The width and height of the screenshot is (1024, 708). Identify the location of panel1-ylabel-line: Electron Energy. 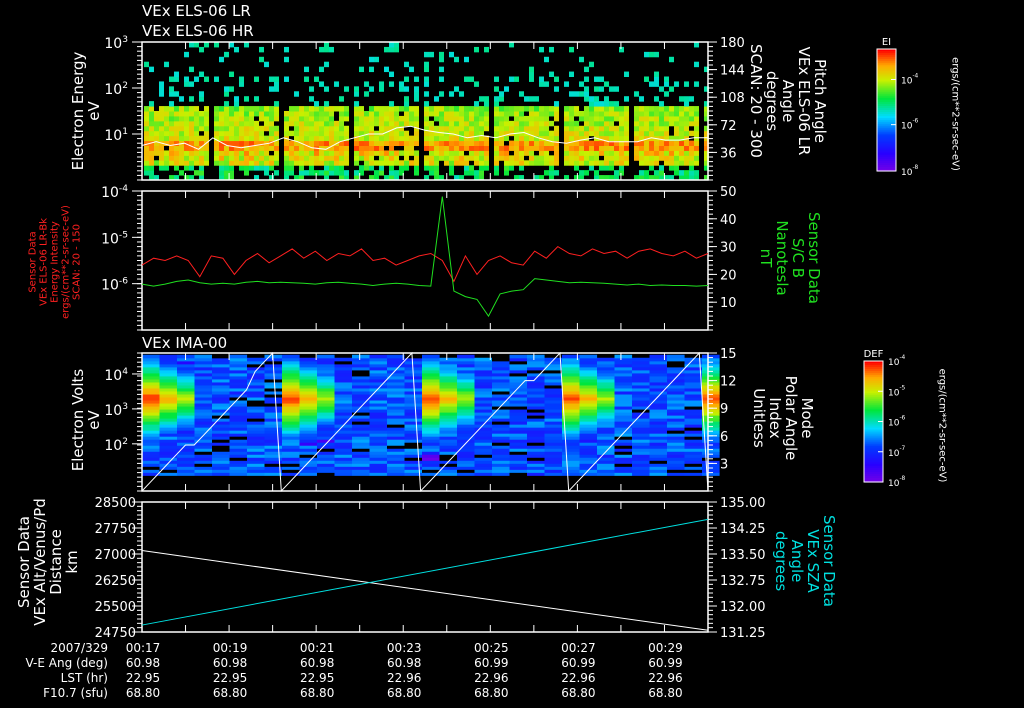
(78, 110).